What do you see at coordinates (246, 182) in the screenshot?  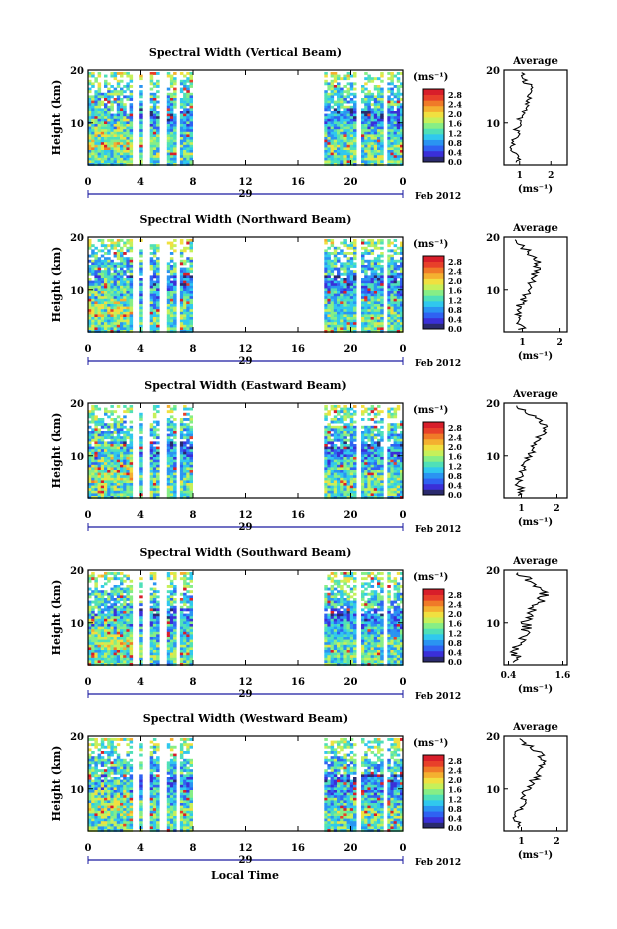 I see `x-tick-label: 12` at bounding box center [246, 182].